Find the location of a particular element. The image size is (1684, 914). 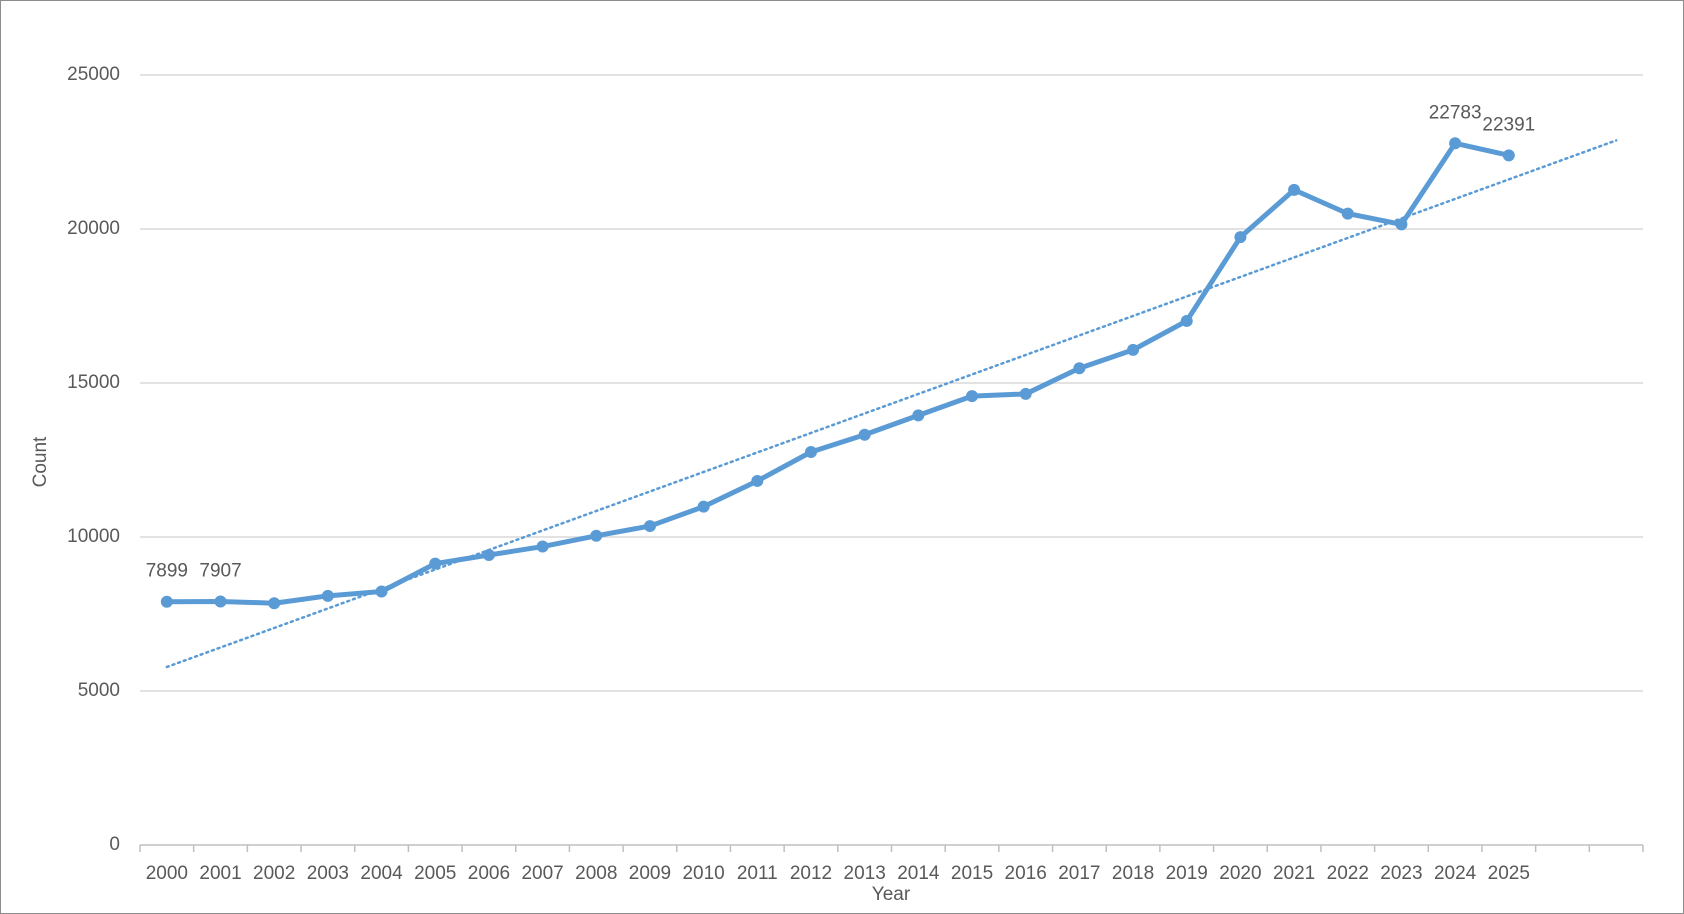

x-tick-label: 2009 is located at coordinates (650, 873).